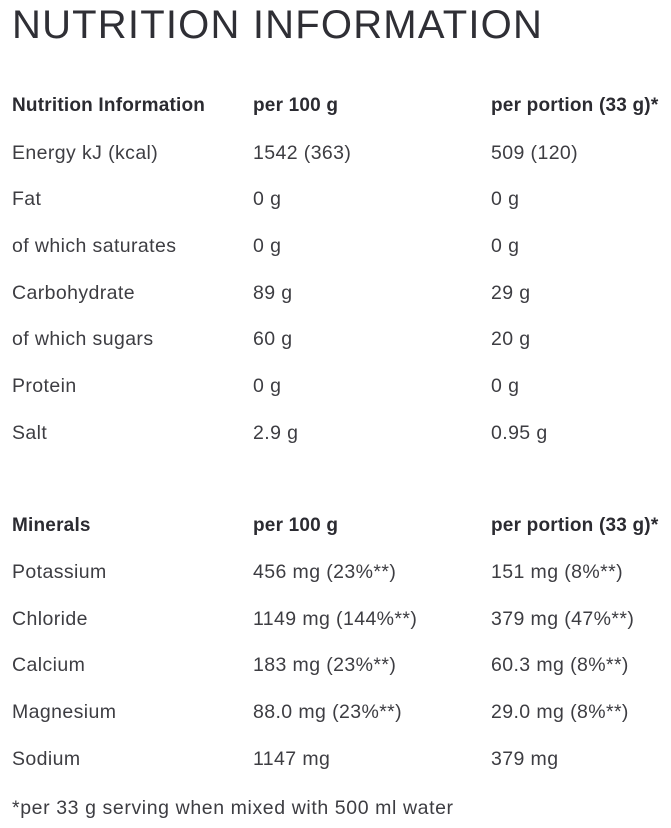 The width and height of the screenshot is (671, 828). I want to click on per-portion-value: 379 mg (47%**), so click(563, 618).